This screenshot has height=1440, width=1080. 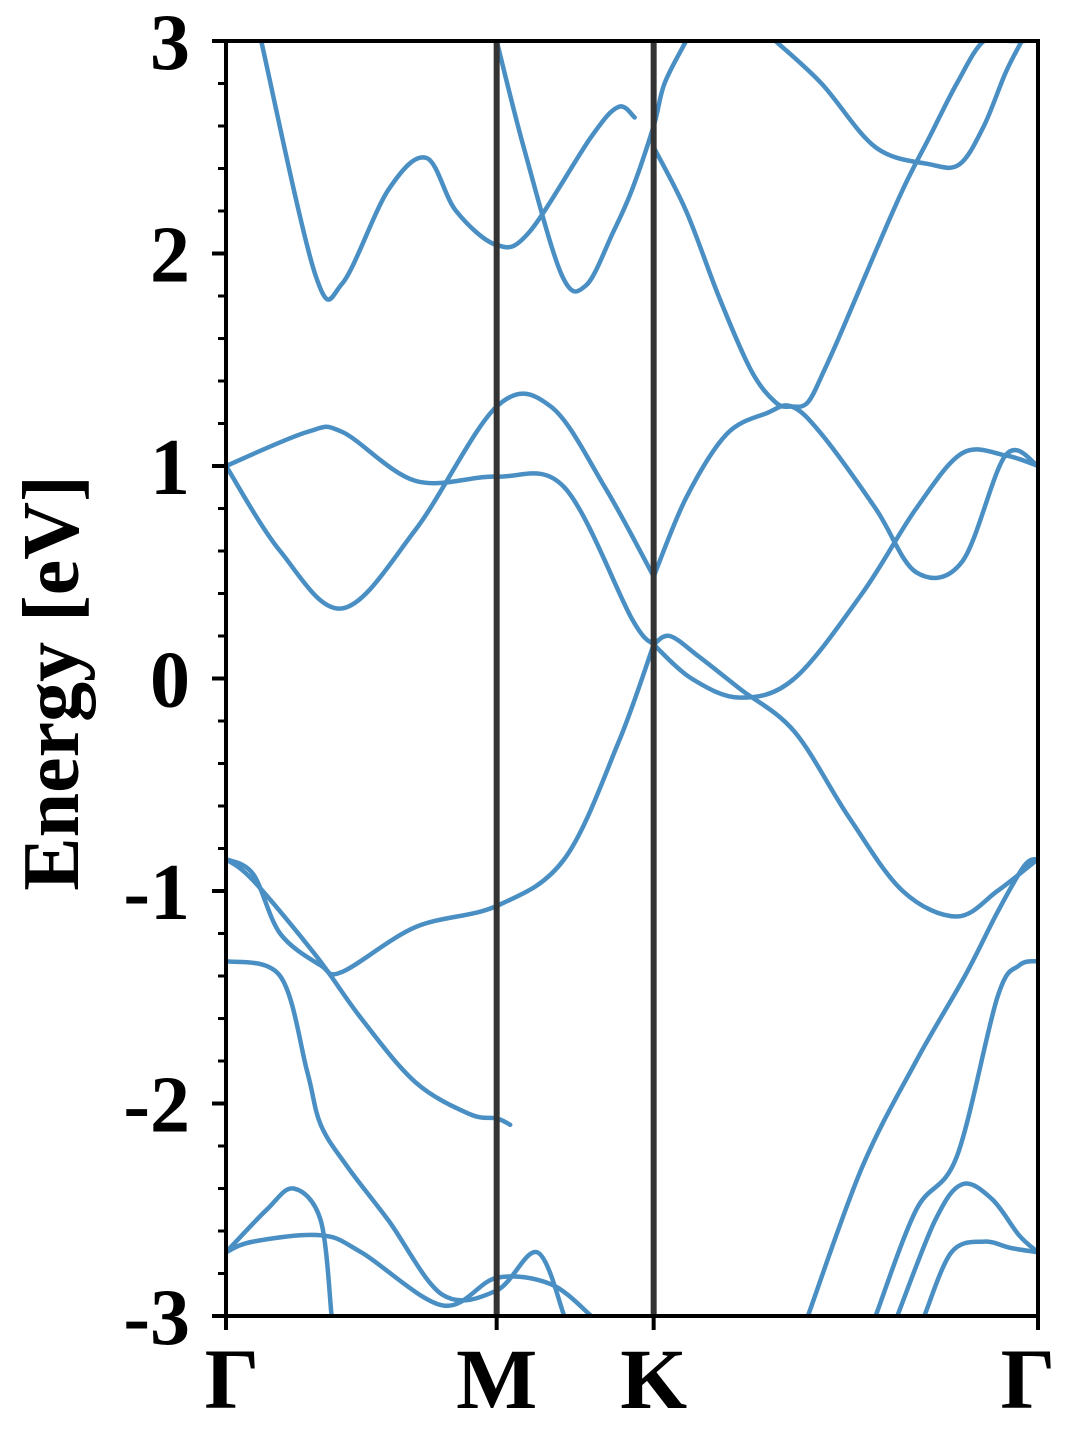 What do you see at coordinates (496, 1379) in the screenshot?
I see `x-tick-label: M` at bounding box center [496, 1379].